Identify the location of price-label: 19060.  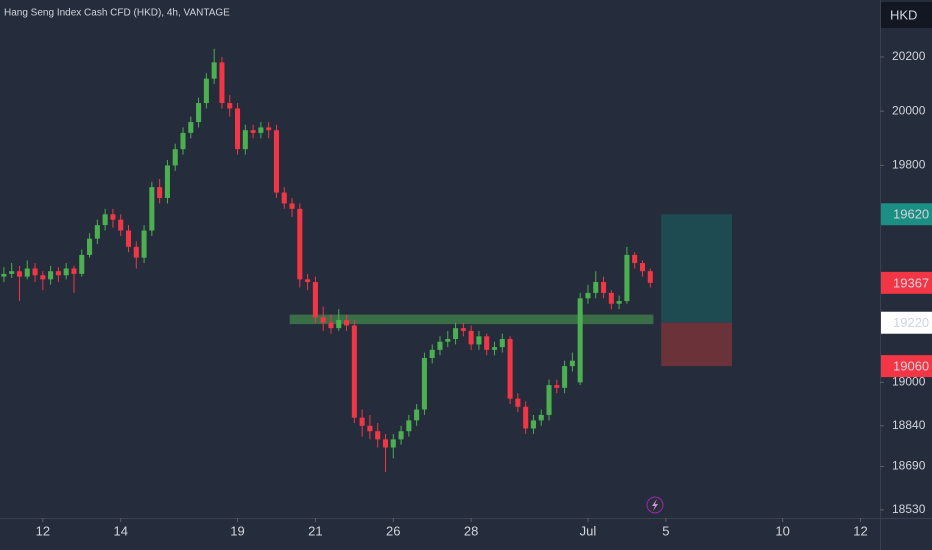
(911, 366).